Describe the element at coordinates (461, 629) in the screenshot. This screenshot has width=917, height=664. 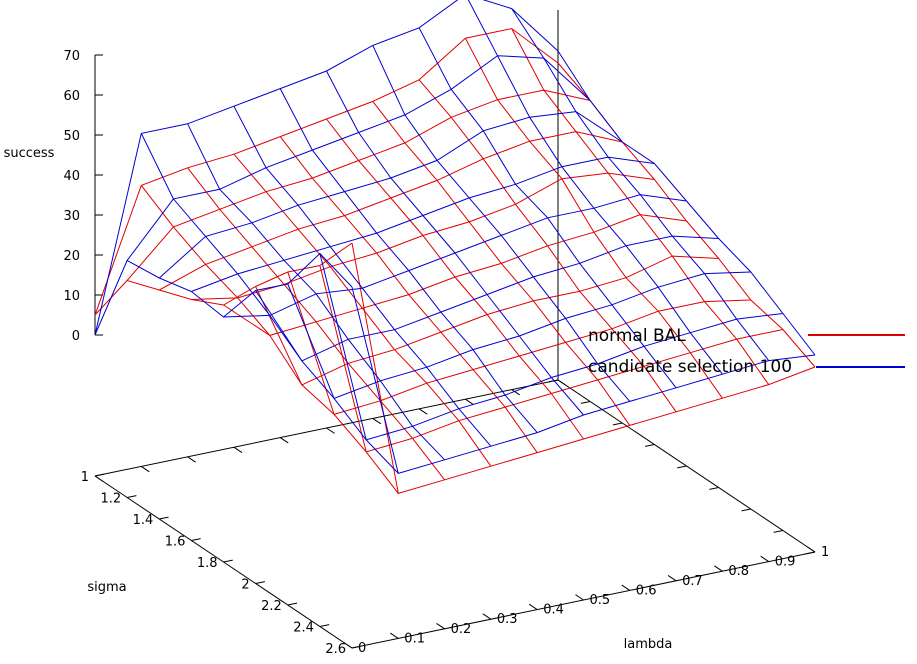
I see `lambda-tick-label: 0.2` at that location.